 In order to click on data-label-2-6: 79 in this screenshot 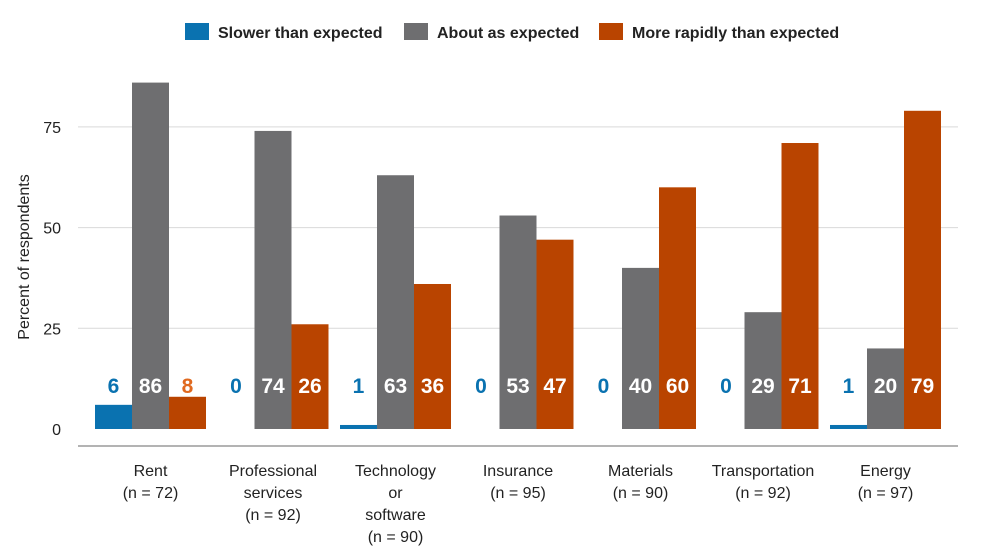, I will do `click(922, 386)`.